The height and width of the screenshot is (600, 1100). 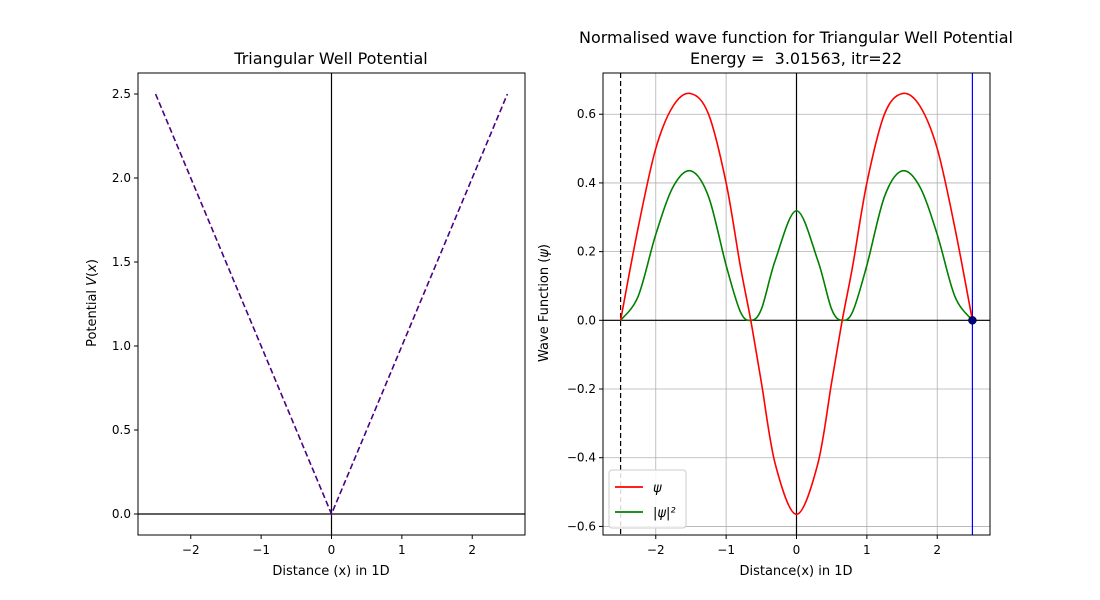 I want to click on y-tick-label: 0.4, so click(x=586, y=183).